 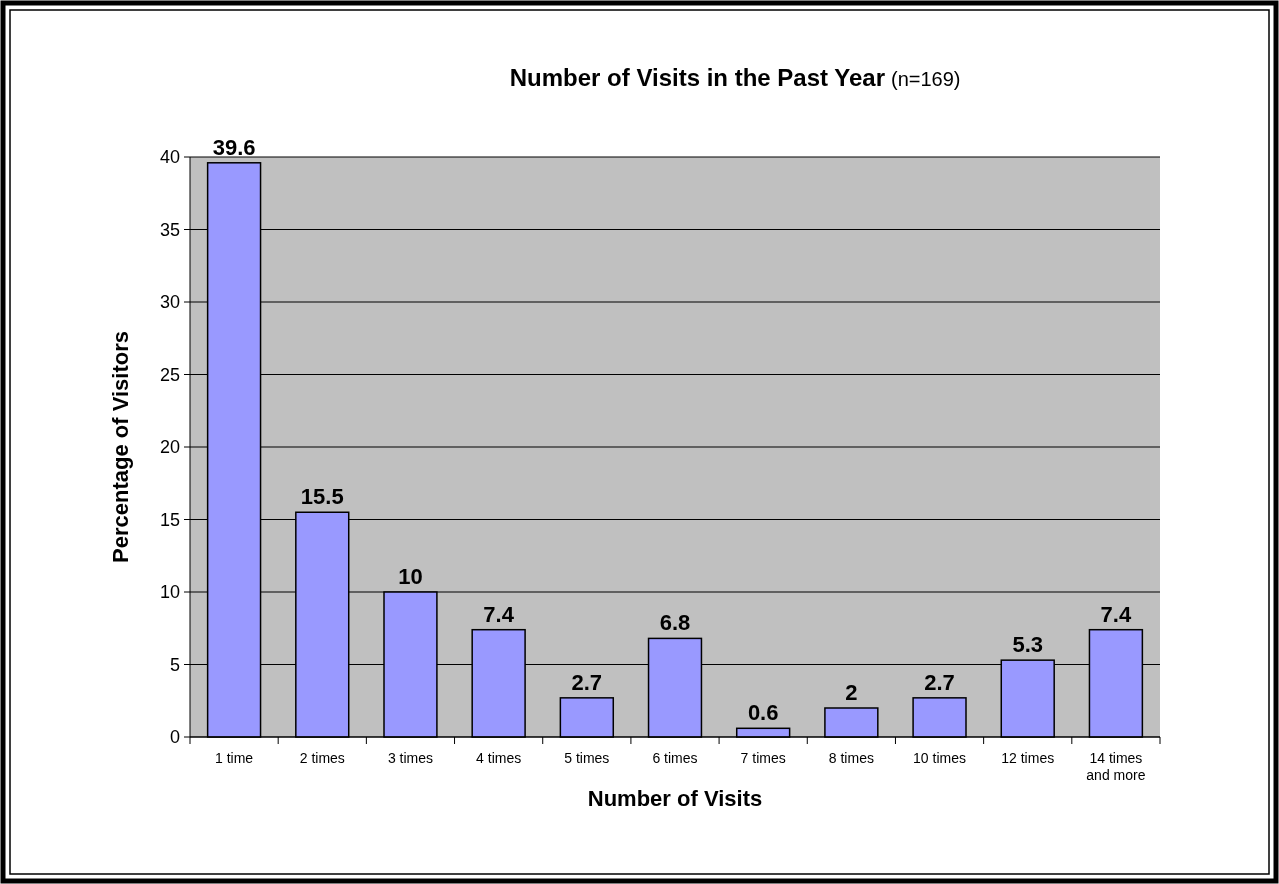 What do you see at coordinates (926, 79) in the screenshot?
I see `chart-subtitle: (n=169)` at bounding box center [926, 79].